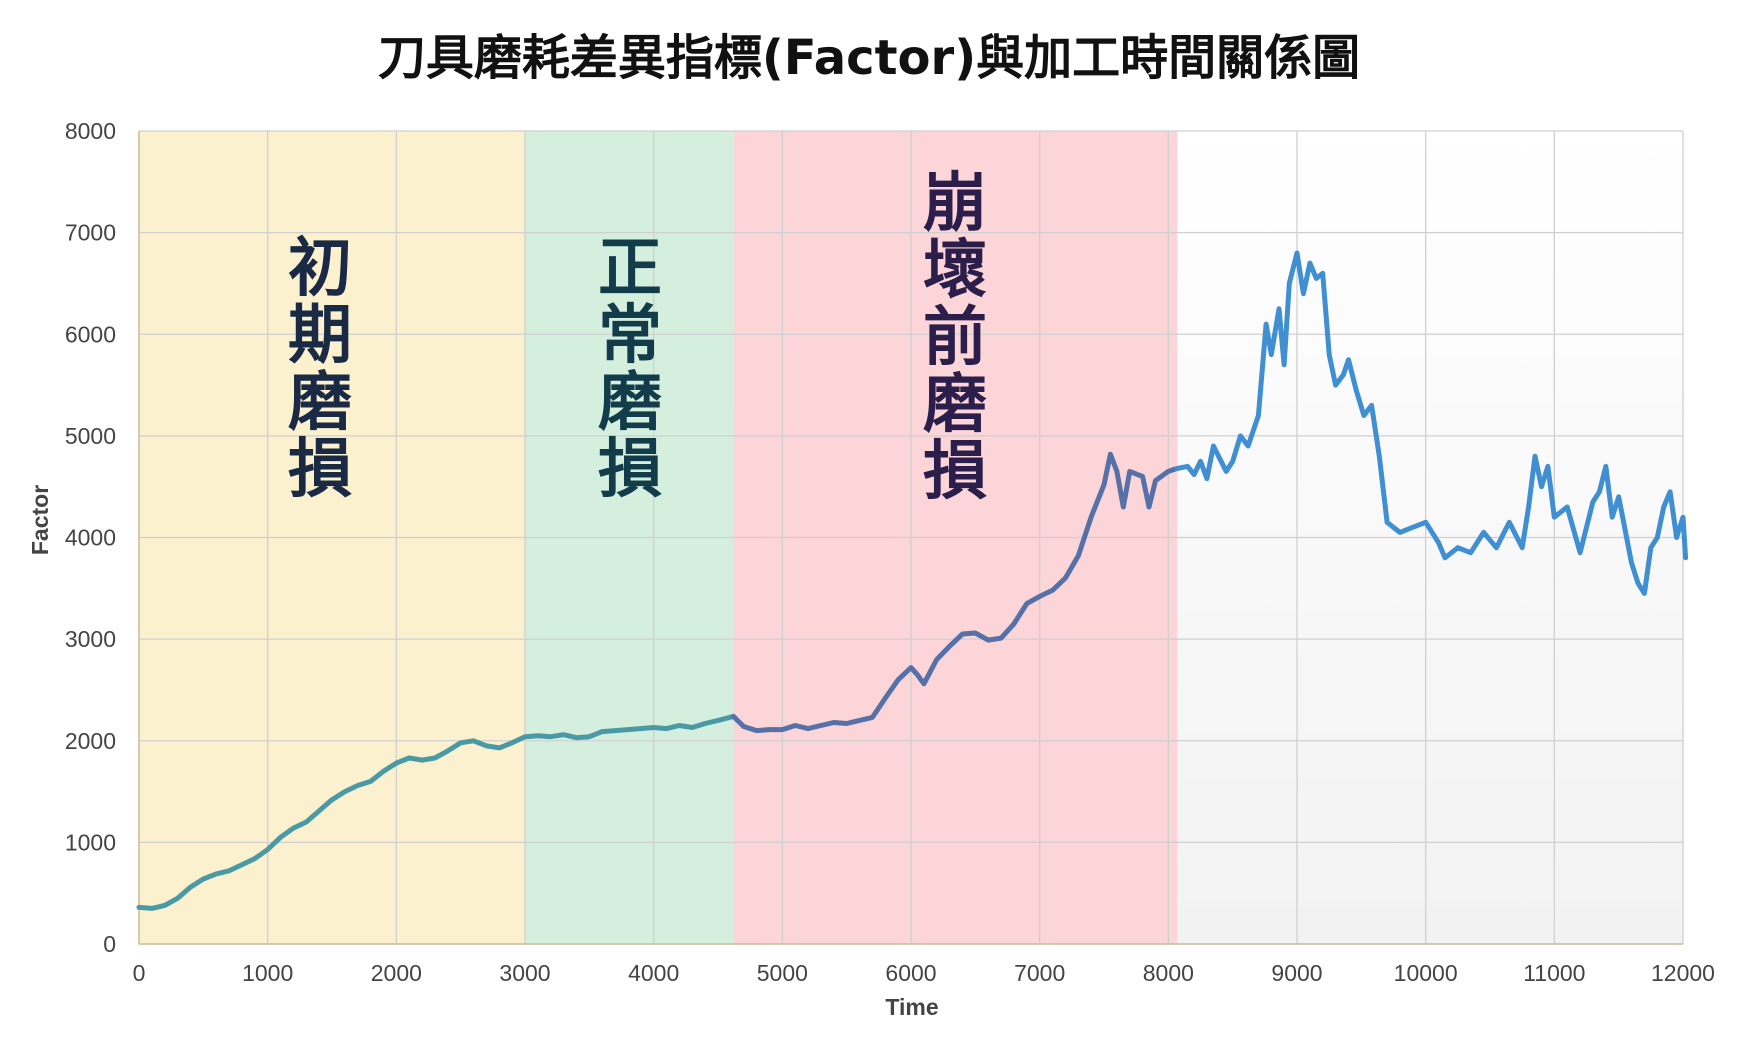 This screenshot has width=1738, height=1044. I want to click on region-label-char: 初, so click(320, 269).